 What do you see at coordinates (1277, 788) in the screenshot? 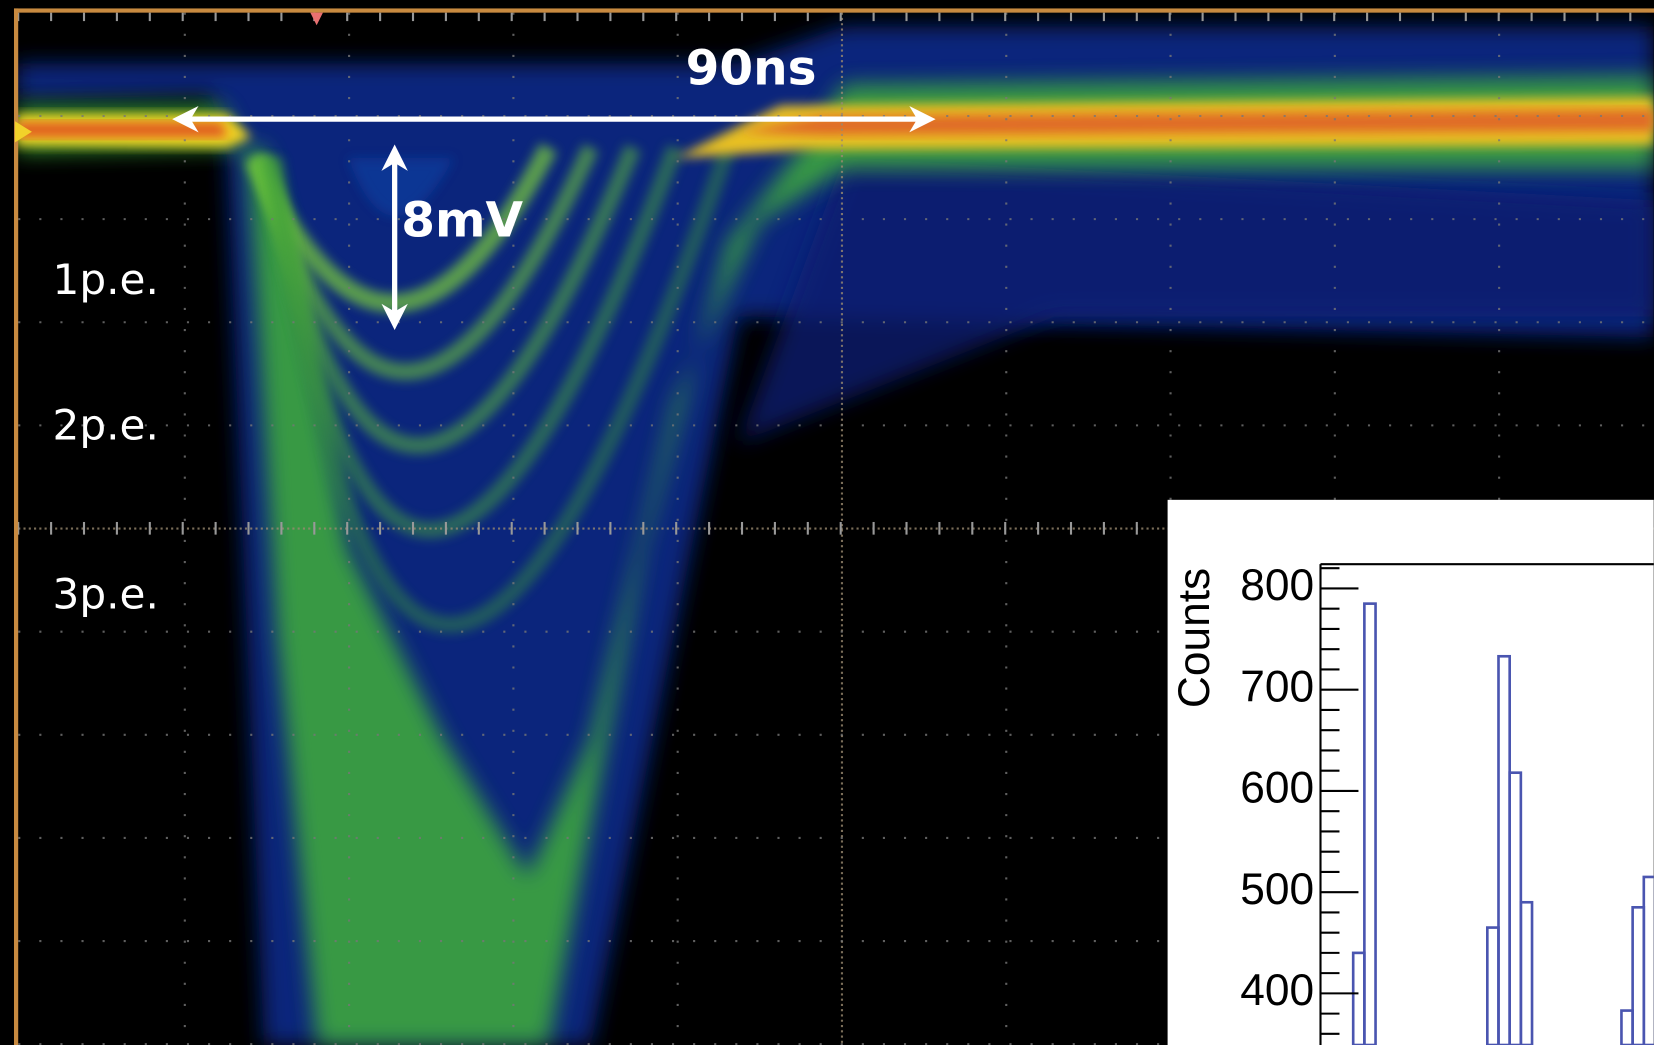
I see `y-tick-label: 600` at bounding box center [1277, 788].